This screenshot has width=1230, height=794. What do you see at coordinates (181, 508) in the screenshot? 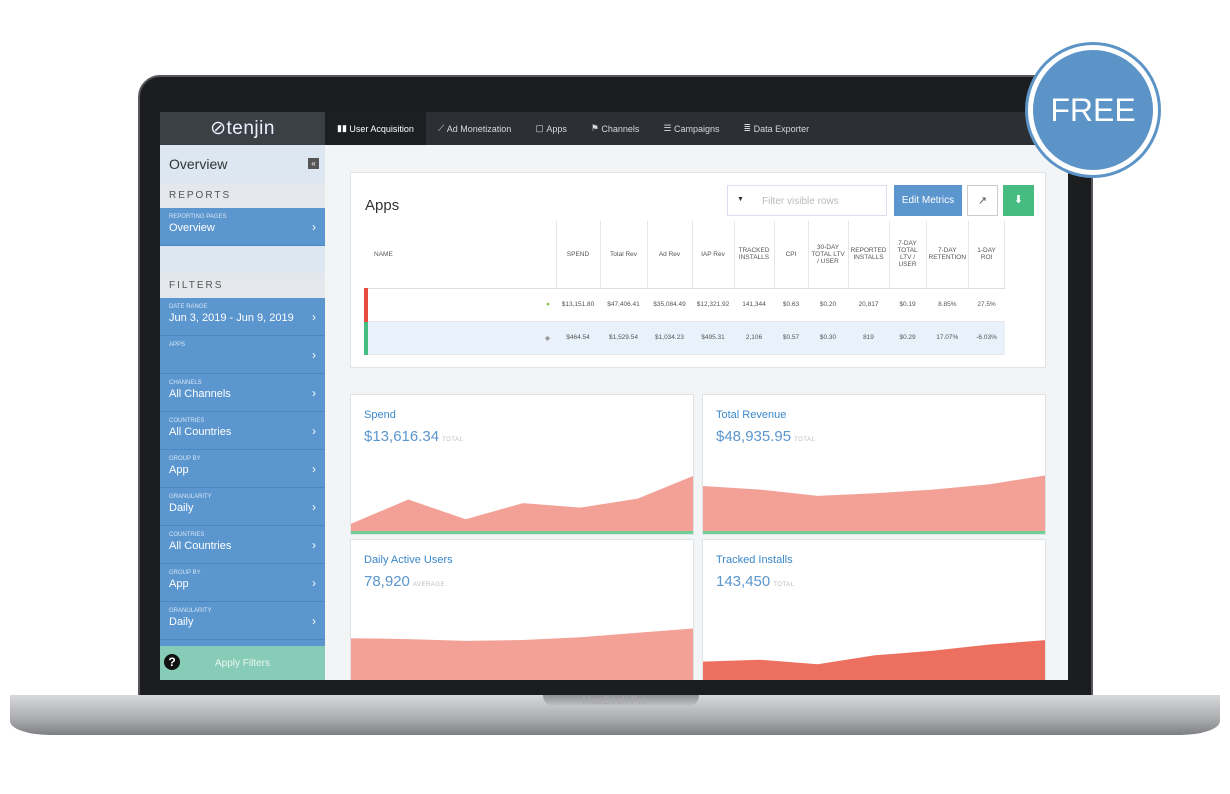
I see `item-value: Daily` at bounding box center [181, 508].